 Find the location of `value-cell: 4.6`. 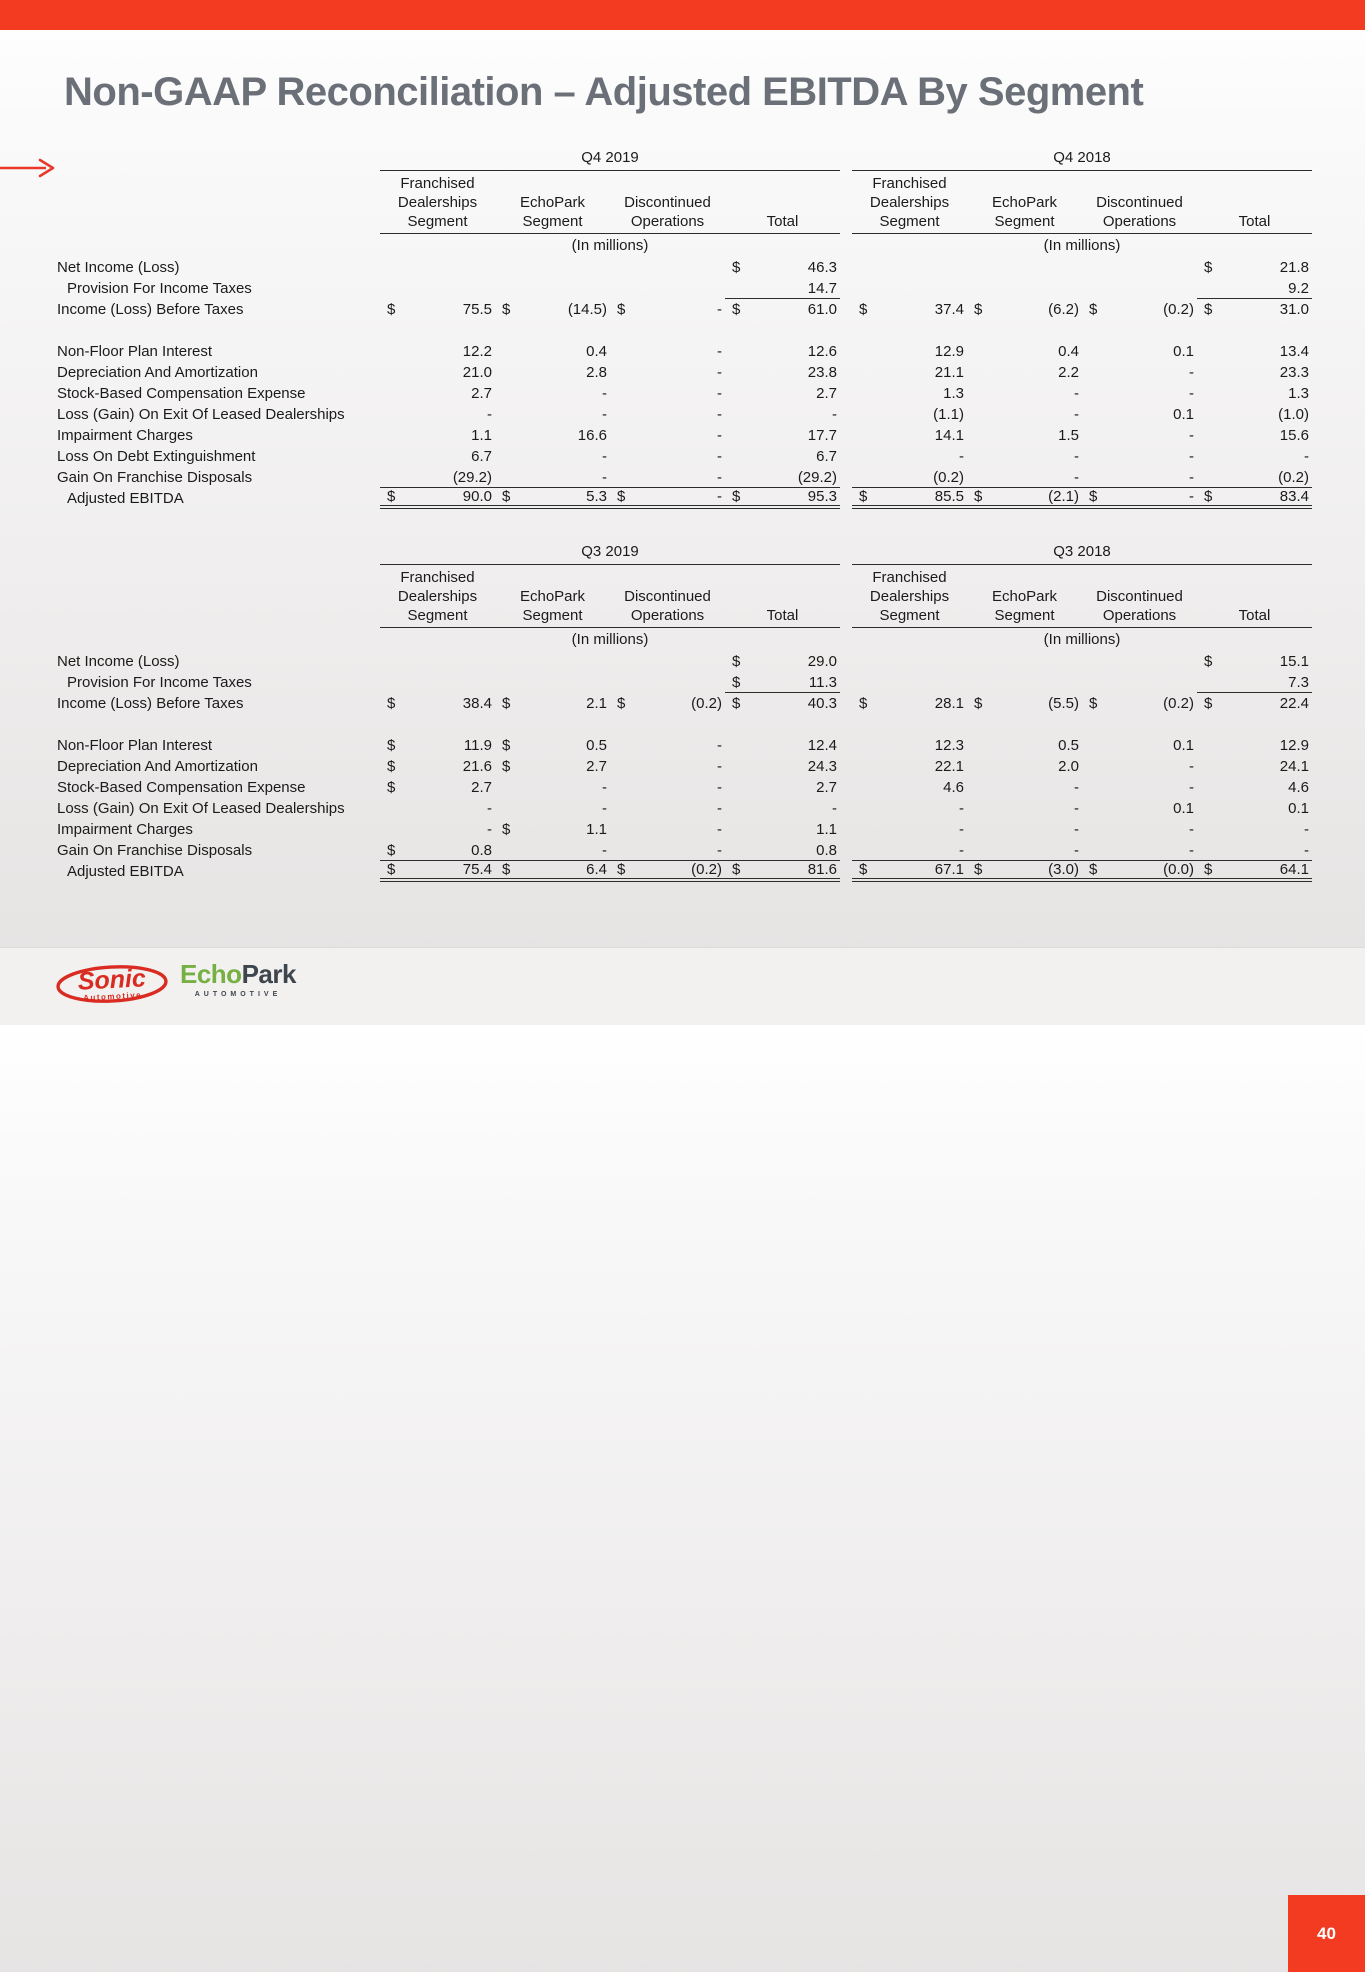

value-cell: 4.6 is located at coordinates (909, 787).